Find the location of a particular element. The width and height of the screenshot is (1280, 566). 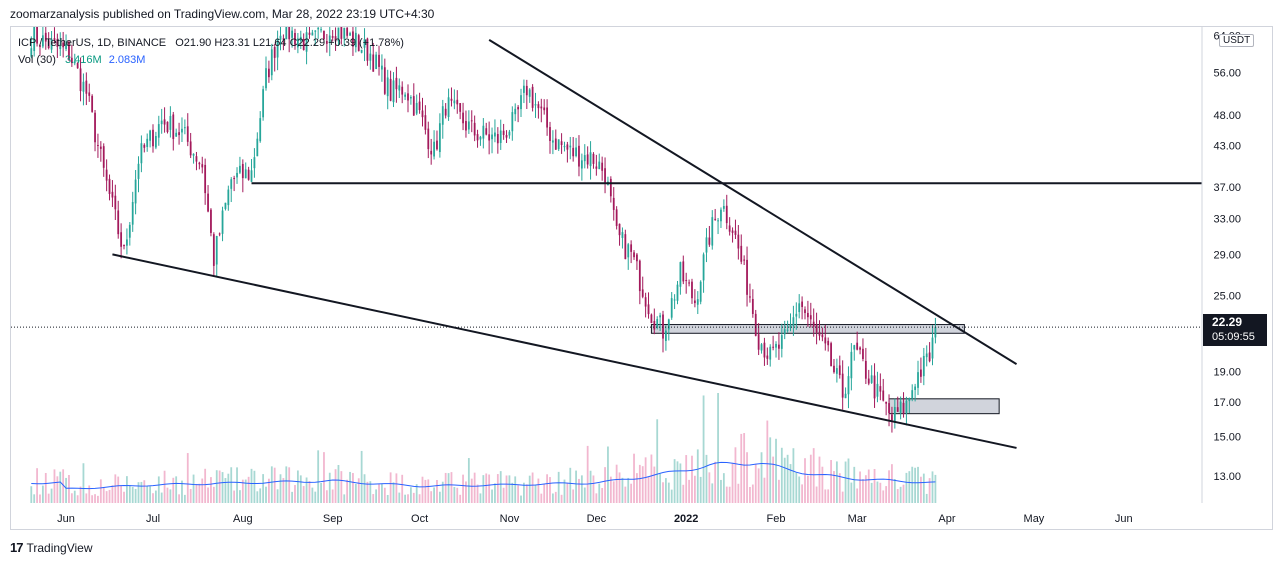

tradingview-logo: 17 TradingView is located at coordinates (51, 547).